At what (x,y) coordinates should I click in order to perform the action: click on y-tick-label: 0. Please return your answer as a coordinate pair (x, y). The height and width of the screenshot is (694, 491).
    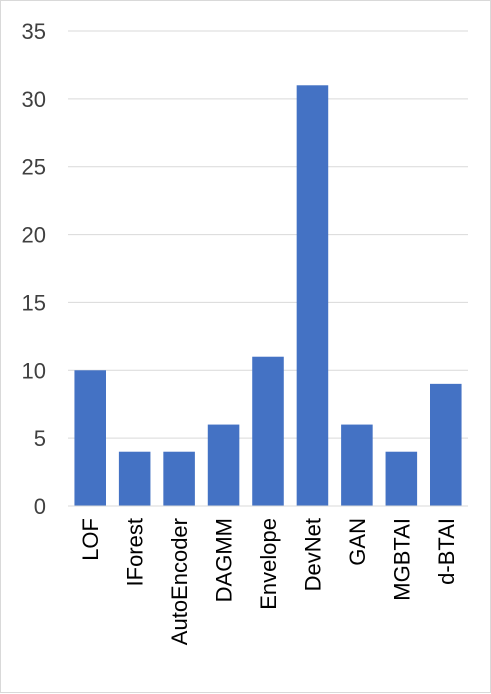
    Looking at the image, I should click on (40, 506).